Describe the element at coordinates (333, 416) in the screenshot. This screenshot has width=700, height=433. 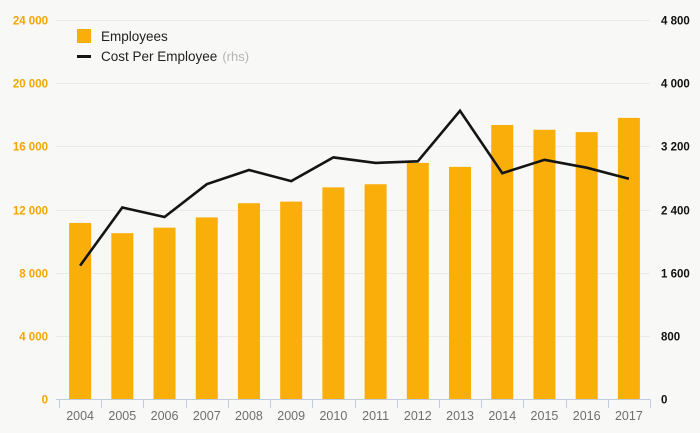
I see `x-axis-label-2010: 2010` at that location.